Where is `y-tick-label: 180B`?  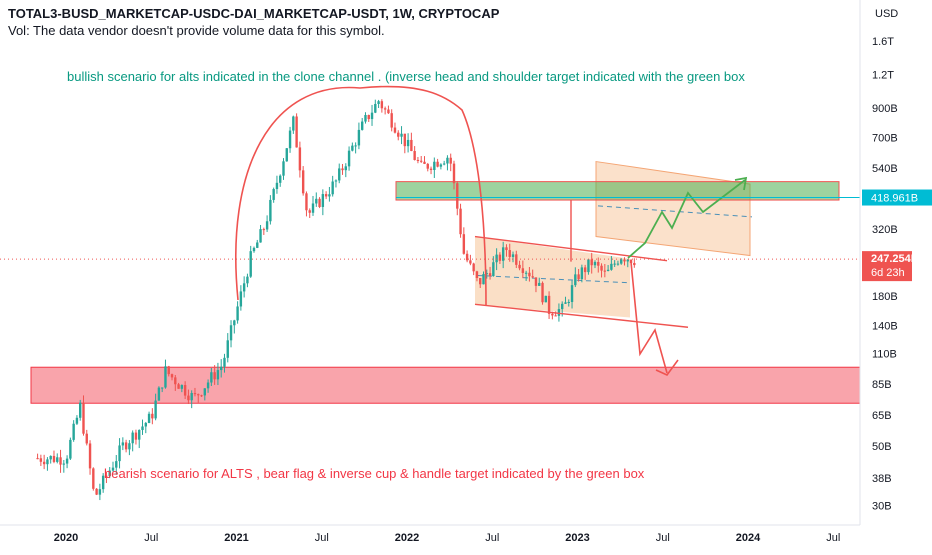
y-tick-label: 180B is located at coordinates (885, 297).